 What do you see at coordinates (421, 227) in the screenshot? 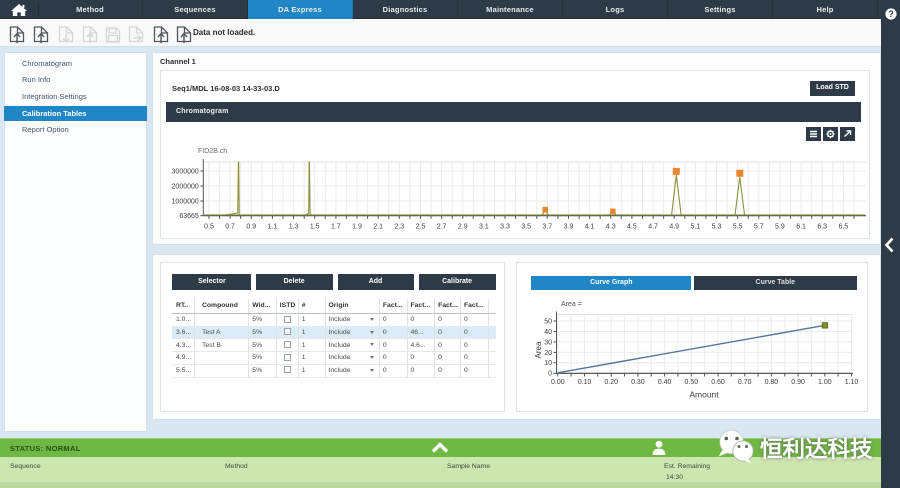
I see `svg-text: 2.5` at bounding box center [421, 227].